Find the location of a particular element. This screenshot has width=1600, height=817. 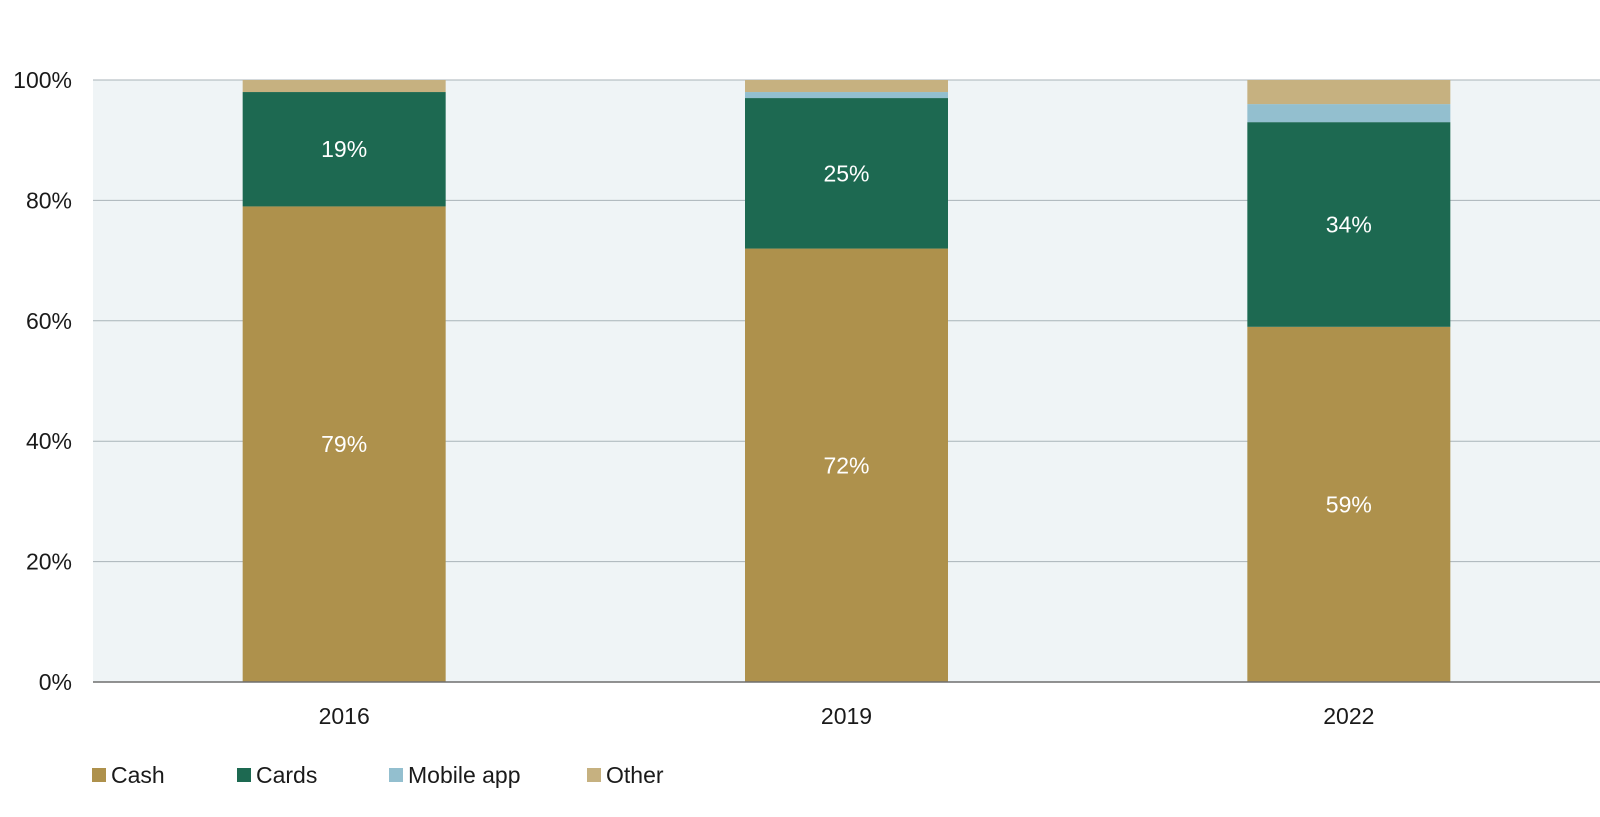

bar-cards-2019 is located at coordinates (846, 173).